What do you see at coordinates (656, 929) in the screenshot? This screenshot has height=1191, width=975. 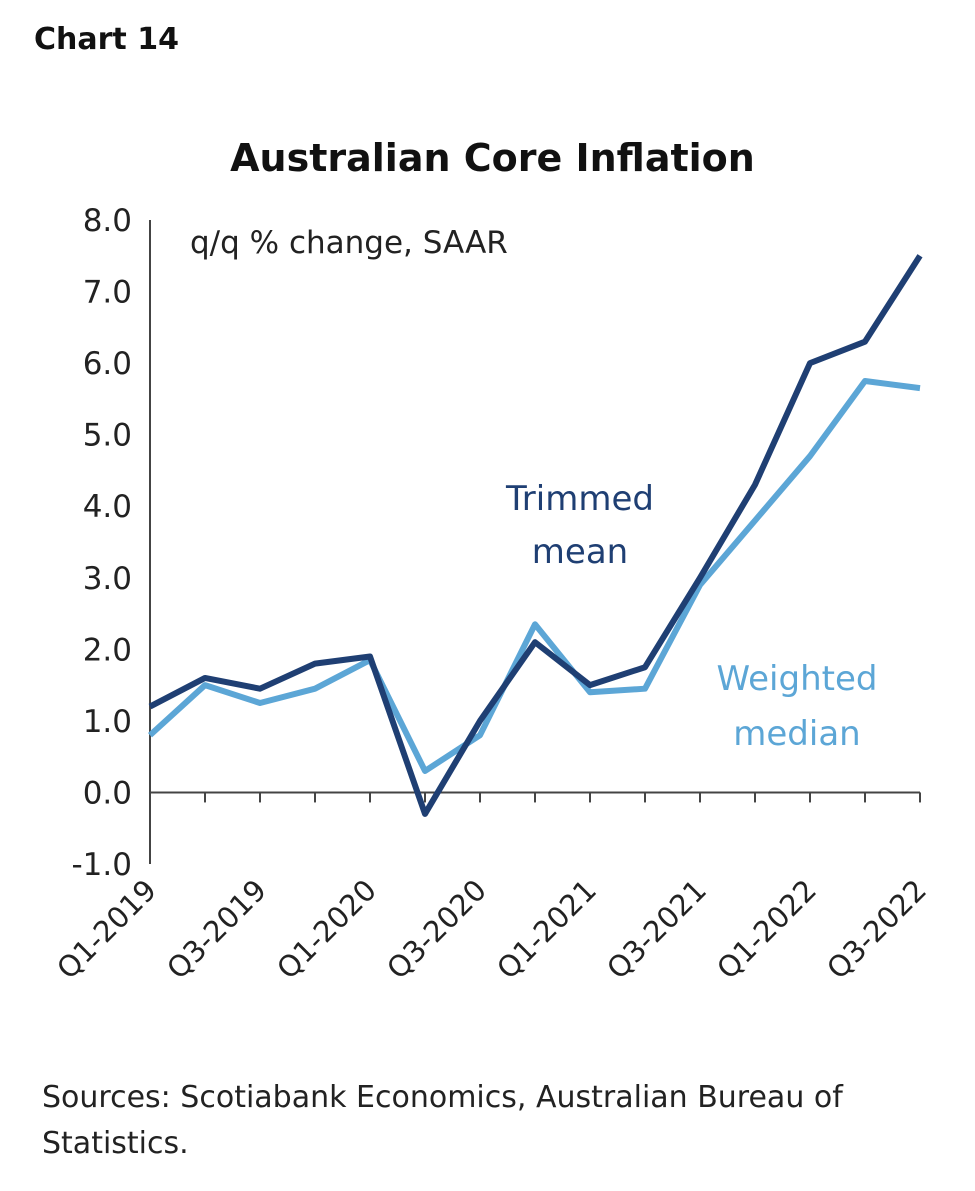 I see `x-tick-label: Q3-2021` at bounding box center [656, 929].